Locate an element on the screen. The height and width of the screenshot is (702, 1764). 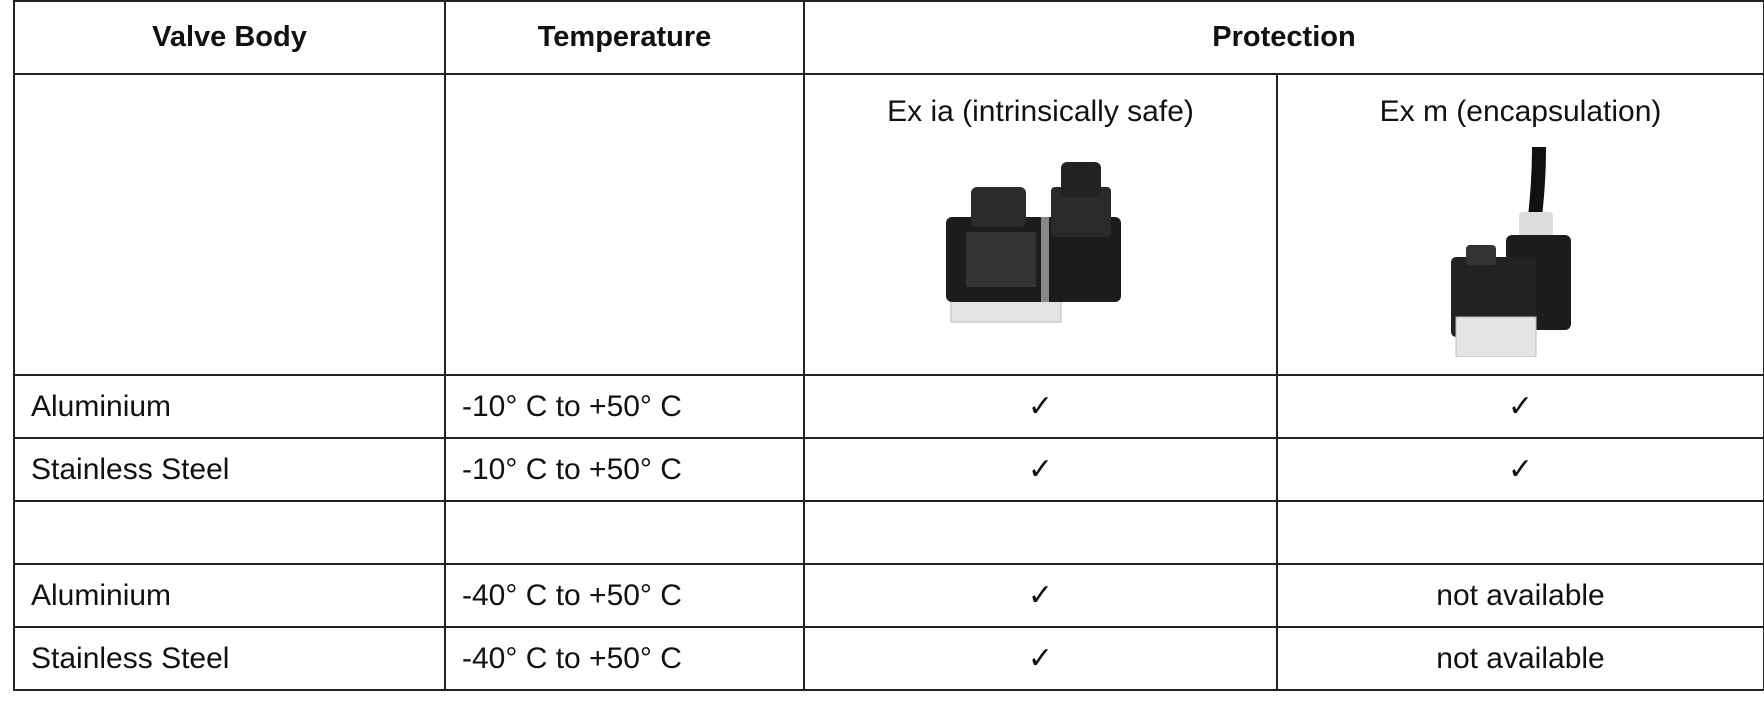
header-cell: Temperature is located at coordinates (624, 37).